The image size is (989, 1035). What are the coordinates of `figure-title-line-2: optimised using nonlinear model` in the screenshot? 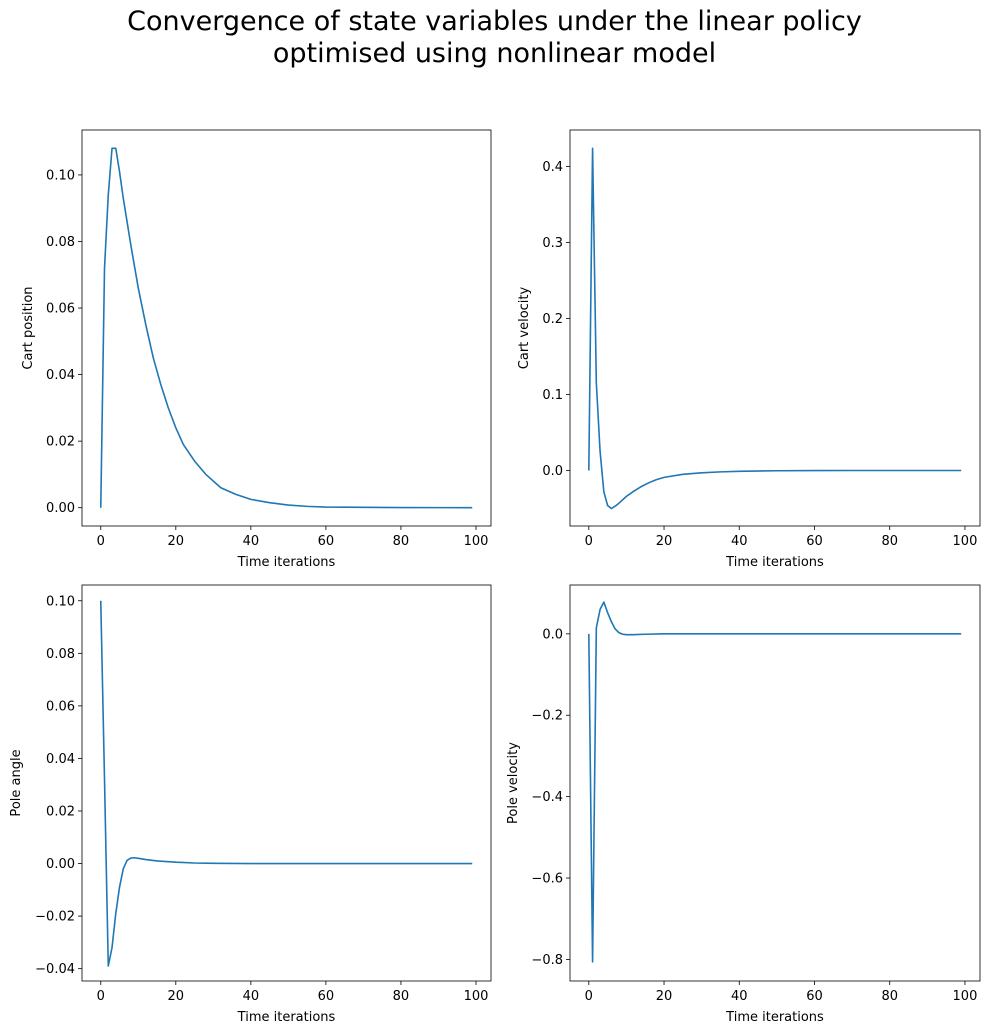 It's located at (494, 53).